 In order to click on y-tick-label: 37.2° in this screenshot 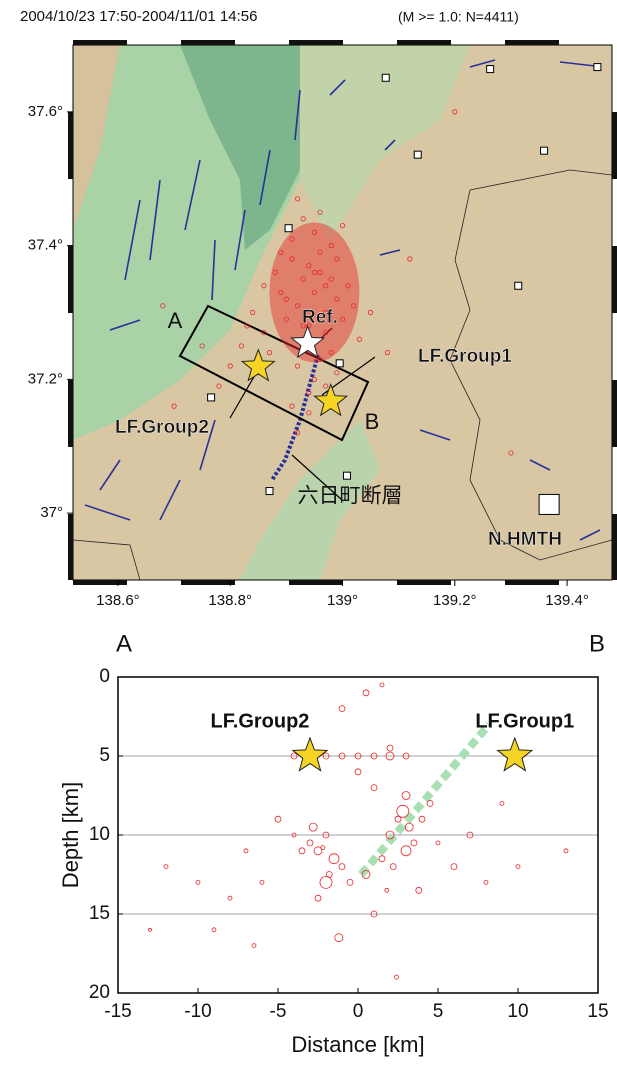, I will do `click(45, 378)`.